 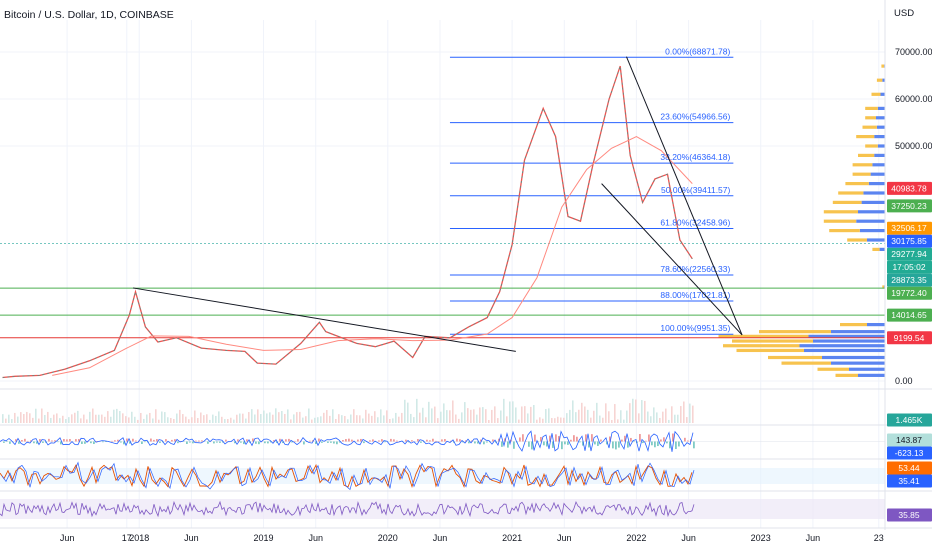 I want to click on volume-pane, so click(x=348, y=411).